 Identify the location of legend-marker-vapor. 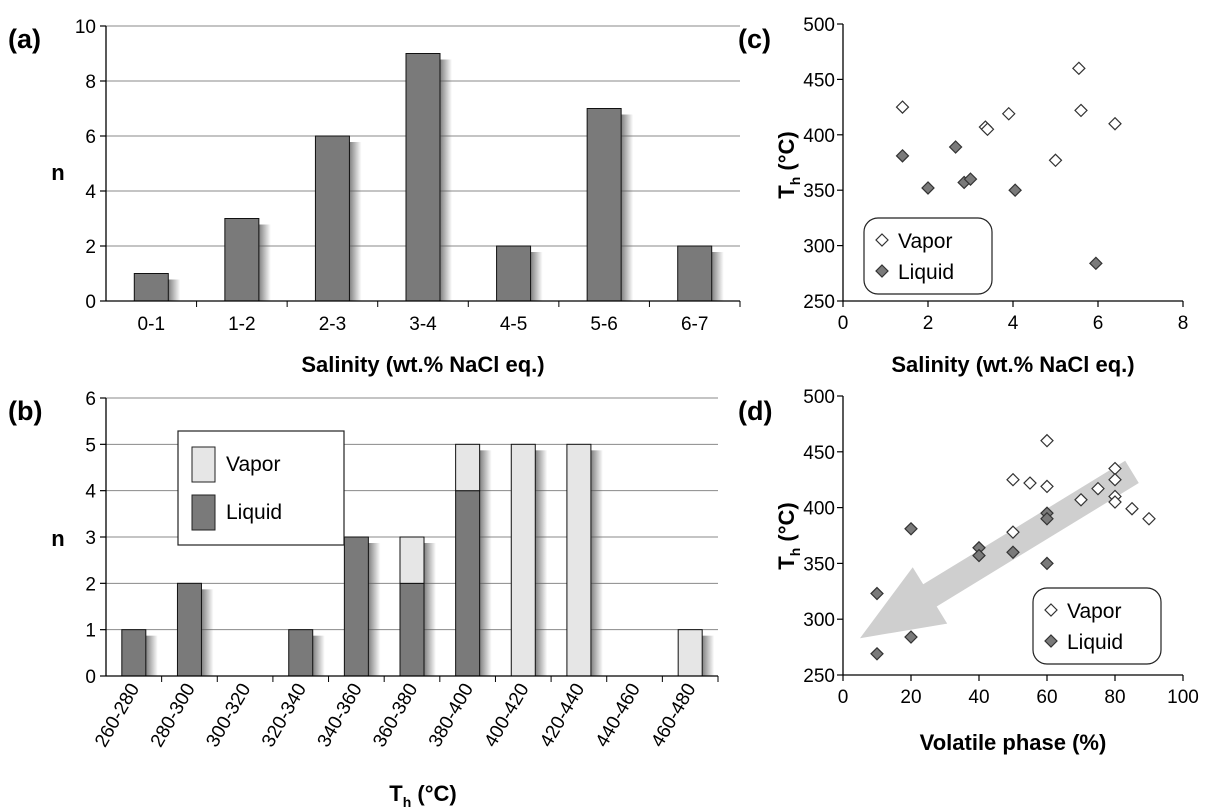
(1051, 610).